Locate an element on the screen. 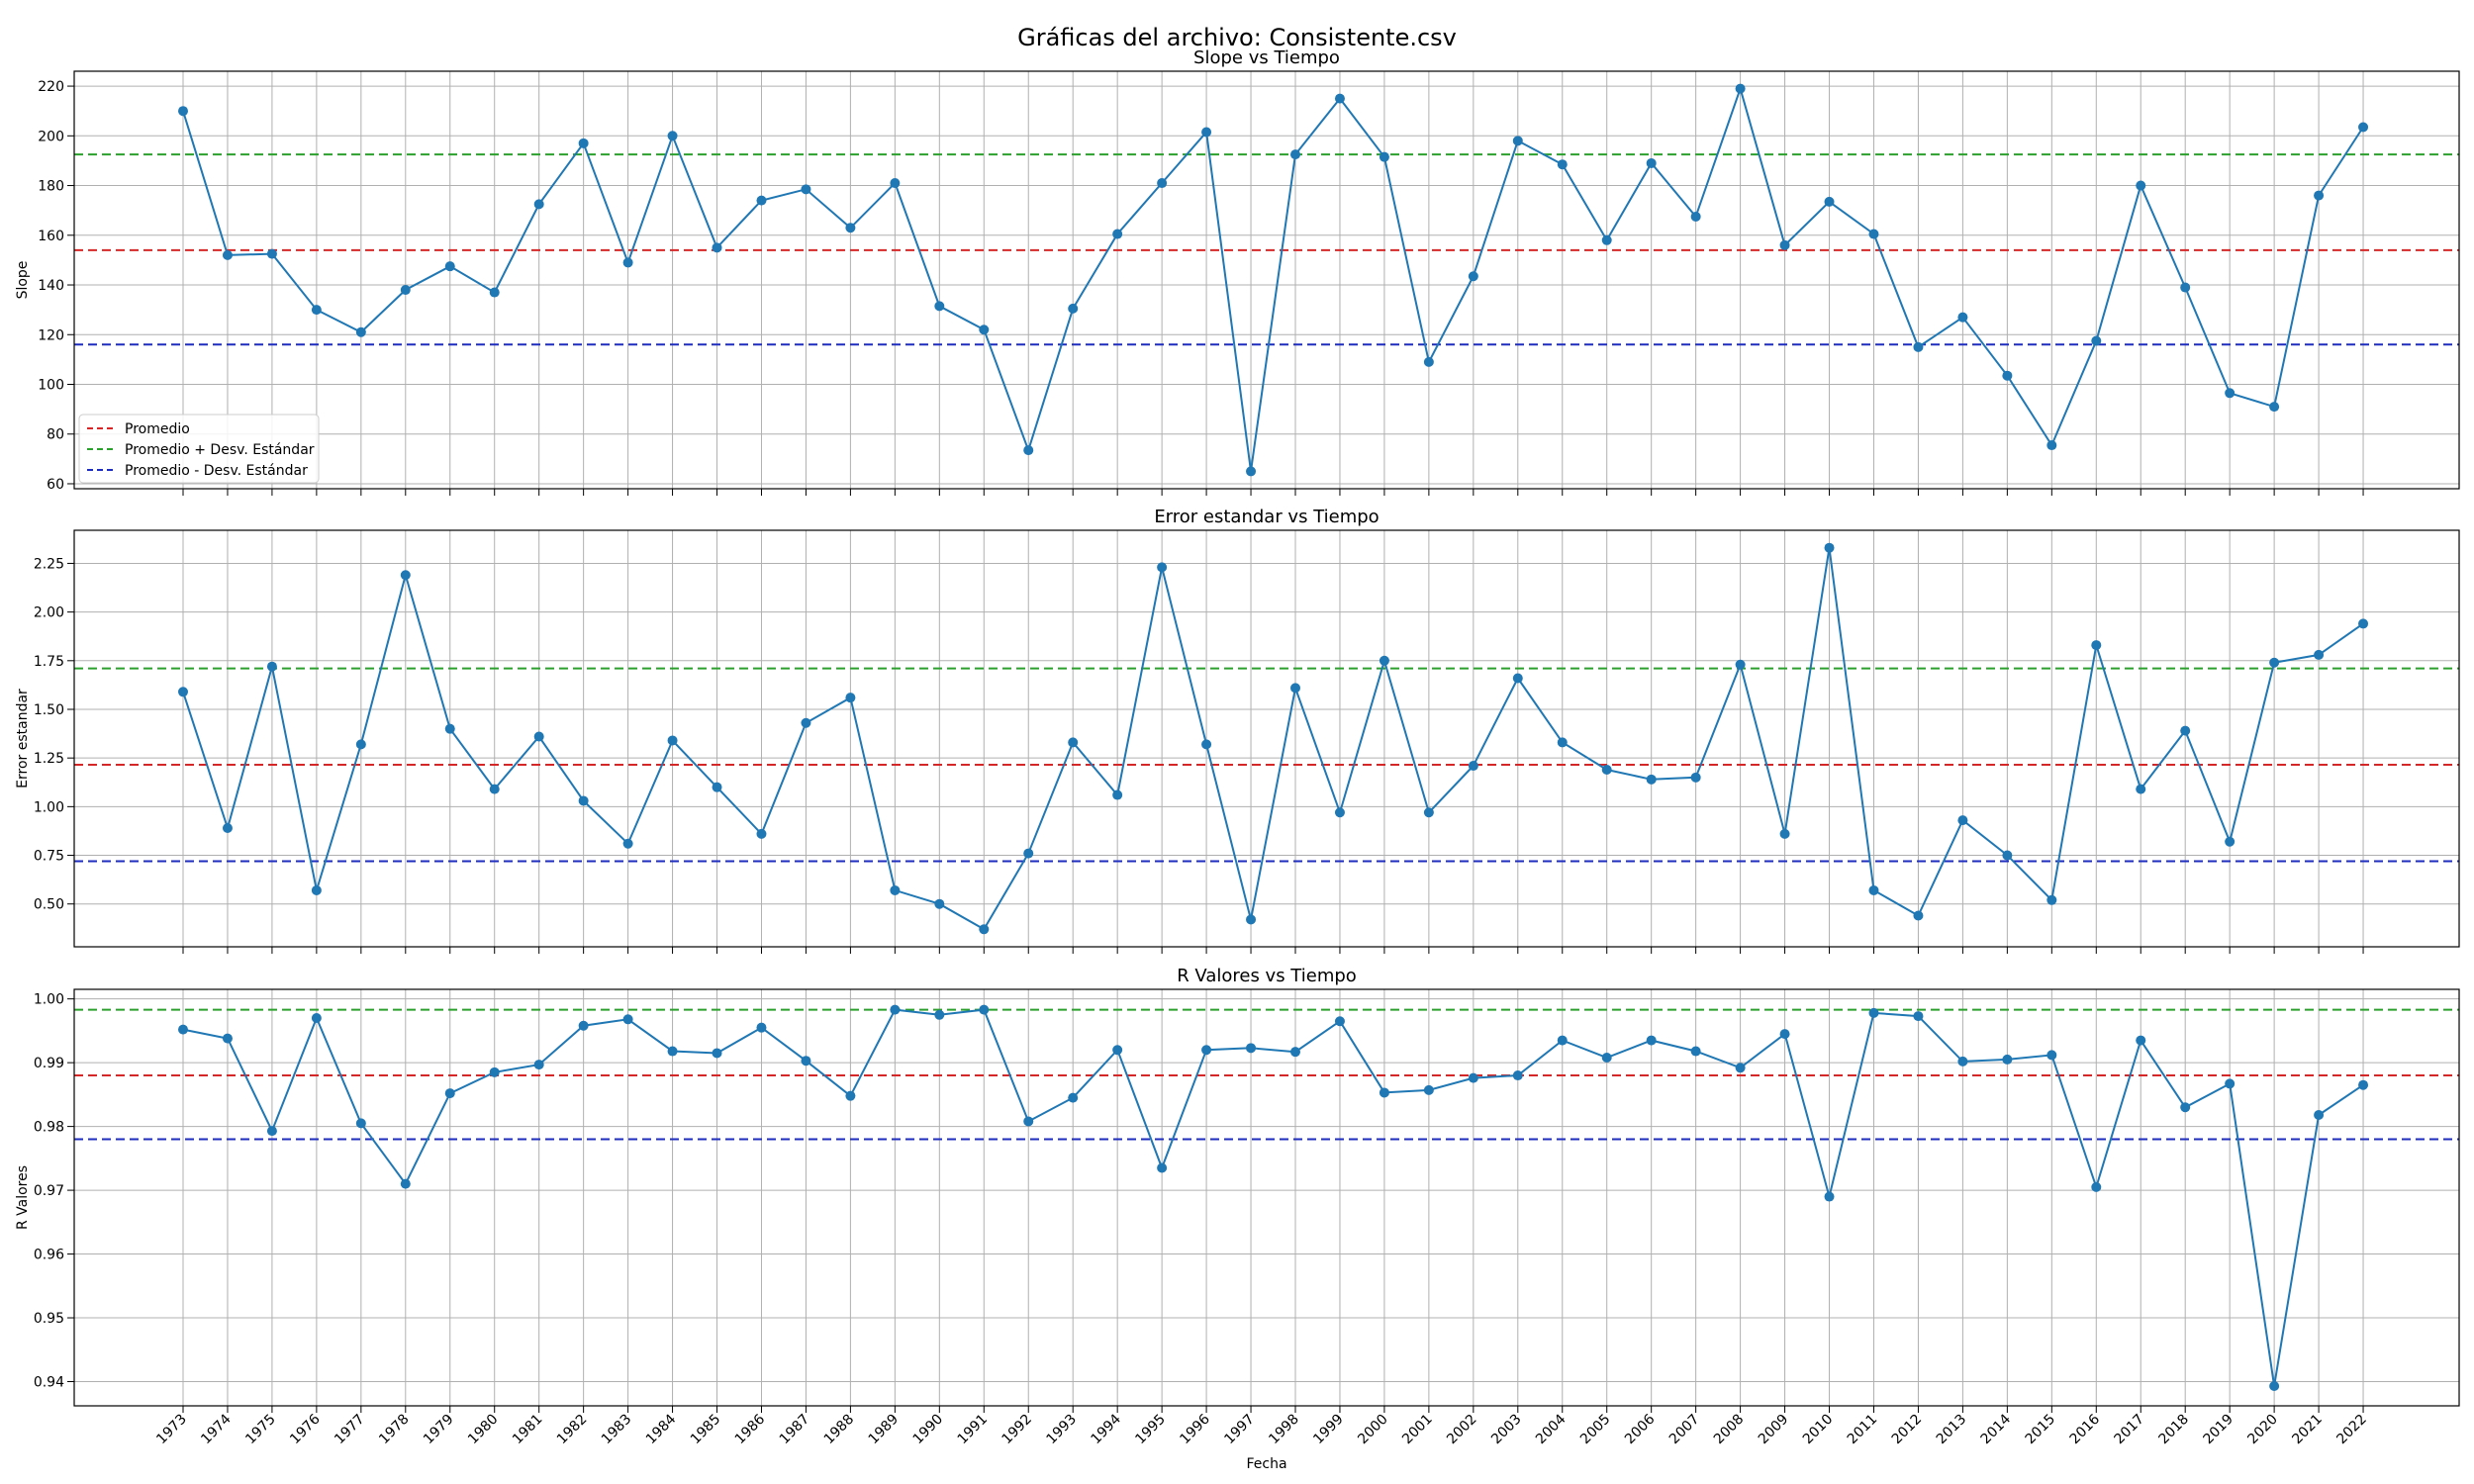 This screenshot has height=1484, width=2474. x-tick-label: 2009 is located at coordinates (1774, 1430).